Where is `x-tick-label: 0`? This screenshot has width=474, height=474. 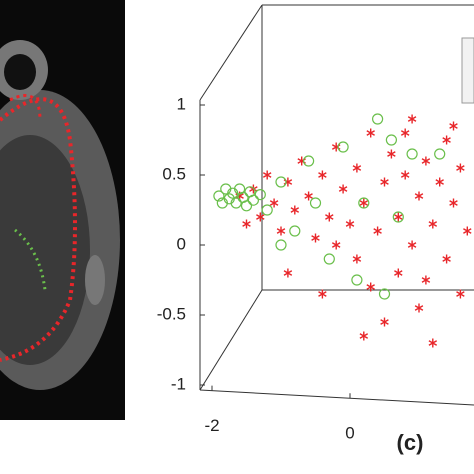
x-tick-label: 0 is located at coordinates (349, 433).